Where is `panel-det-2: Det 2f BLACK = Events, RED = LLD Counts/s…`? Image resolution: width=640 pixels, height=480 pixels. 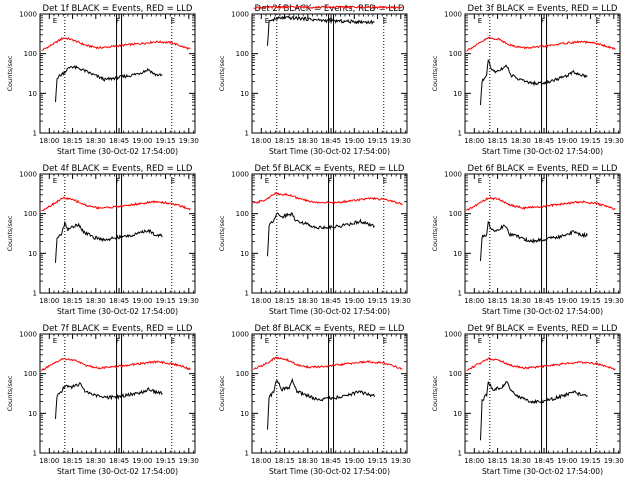 panel-det-2: Det 2f BLACK = Events, RED = LLD Counts/s… is located at coordinates (314, 80).